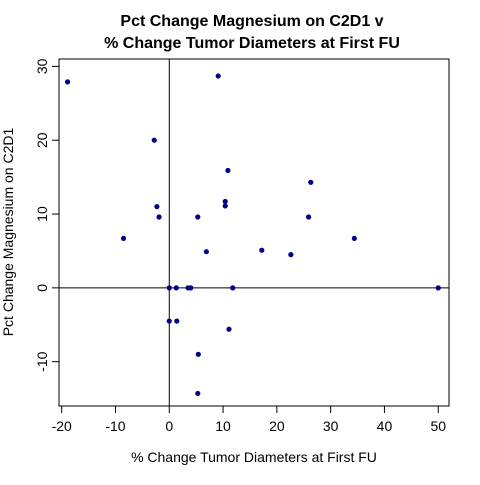 The image size is (480, 485). Describe the element at coordinates (252, 43) in the screenshot. I see `chart-title-line-2: % Change Tumor Diameters at First FU` at that location.